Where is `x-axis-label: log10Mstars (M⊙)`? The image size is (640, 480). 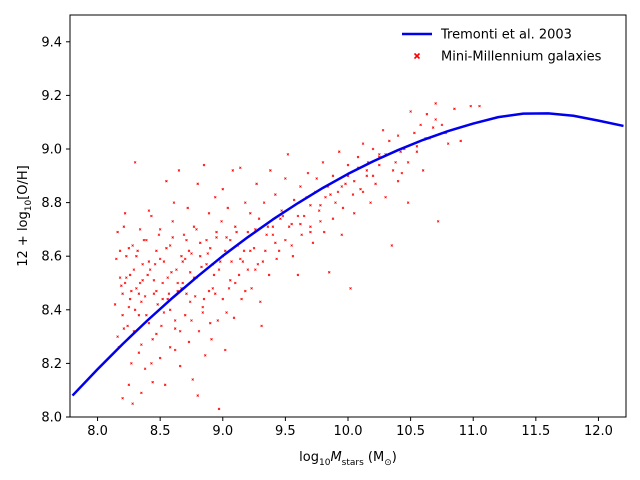
x-axis-label: log10Mstars (M⊙) is located at coordinates (348, 459).